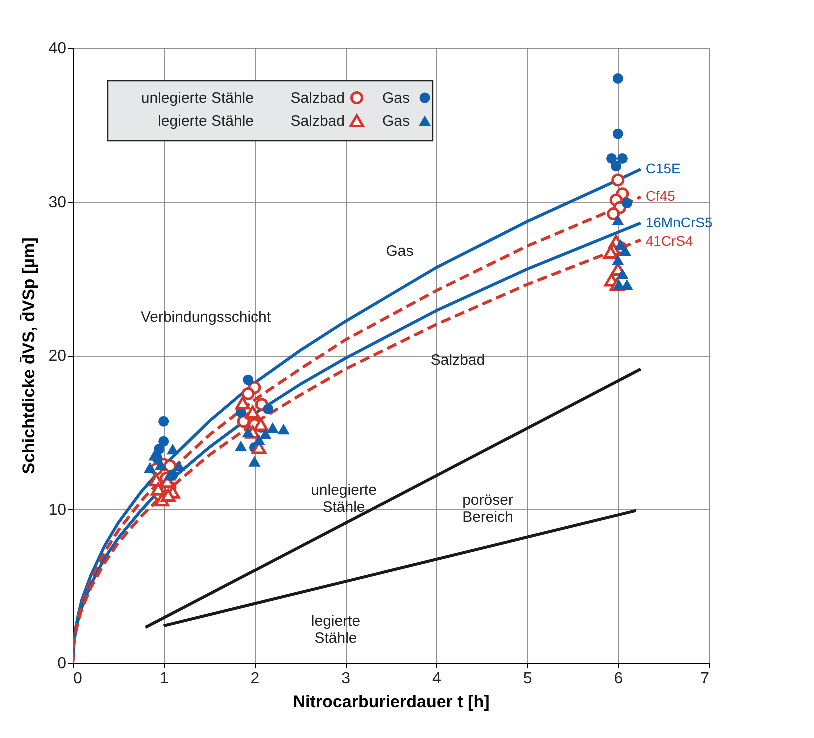  I want to click on x-axis-title: Nitrocarburierdauer t [h], so click(391, 702).